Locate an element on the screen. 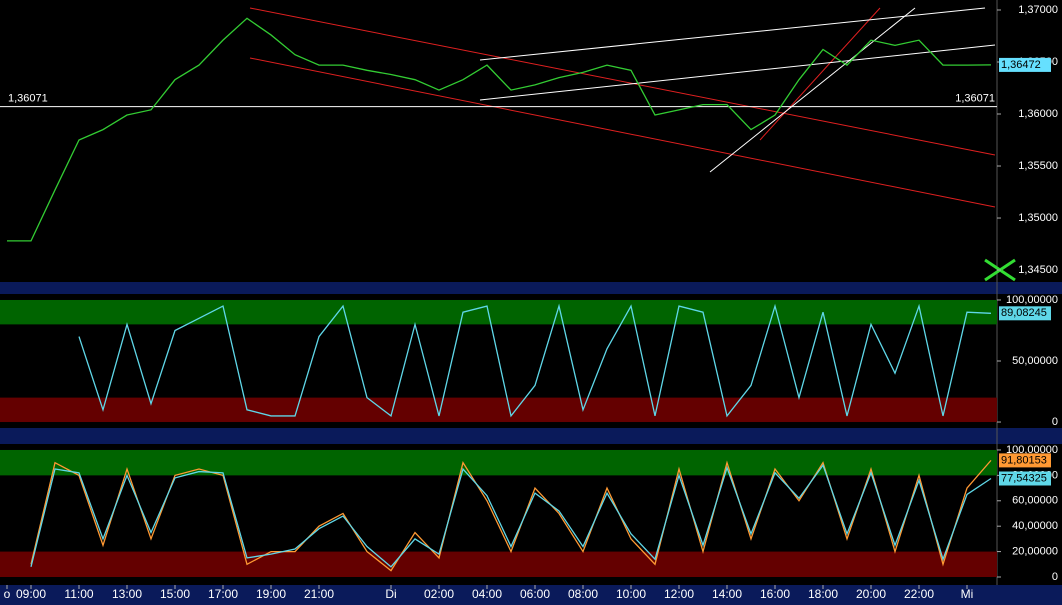  last-value-label: 77,54325 is located at coordinates (1024, 478).